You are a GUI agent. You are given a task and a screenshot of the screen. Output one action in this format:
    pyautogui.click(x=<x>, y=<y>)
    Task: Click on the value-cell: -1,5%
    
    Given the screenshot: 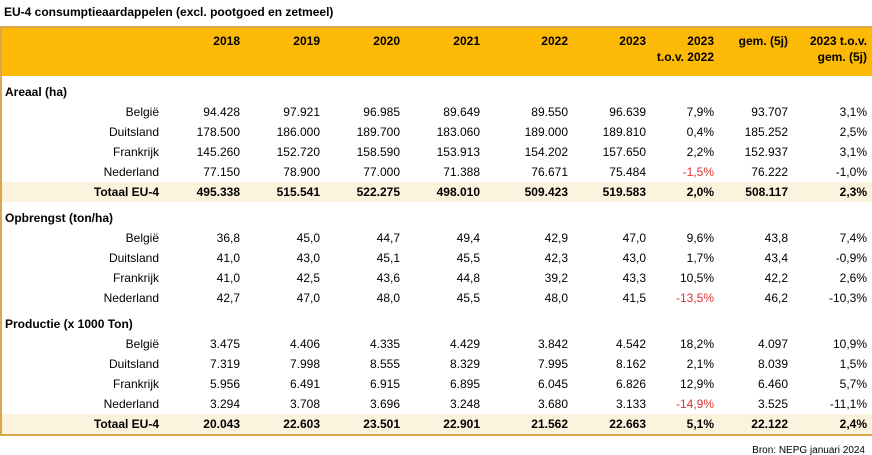 What is the action you would take?
    pyautogui.click(x=698, y=172)
    